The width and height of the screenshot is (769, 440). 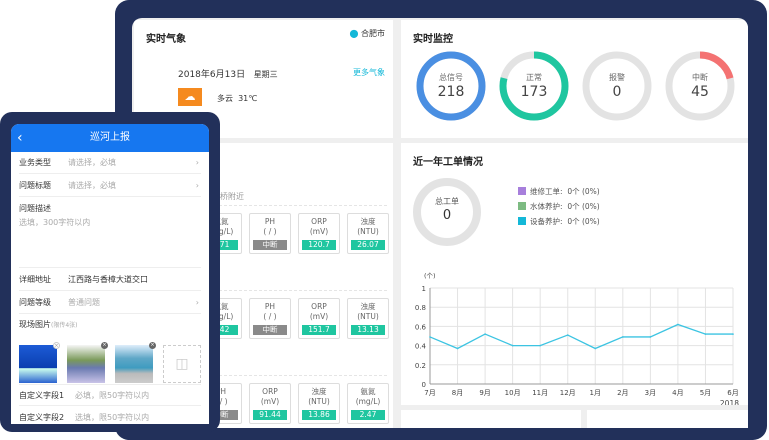 I want to click on more-weather-link: 更多气象, so click(x=369, y=72).